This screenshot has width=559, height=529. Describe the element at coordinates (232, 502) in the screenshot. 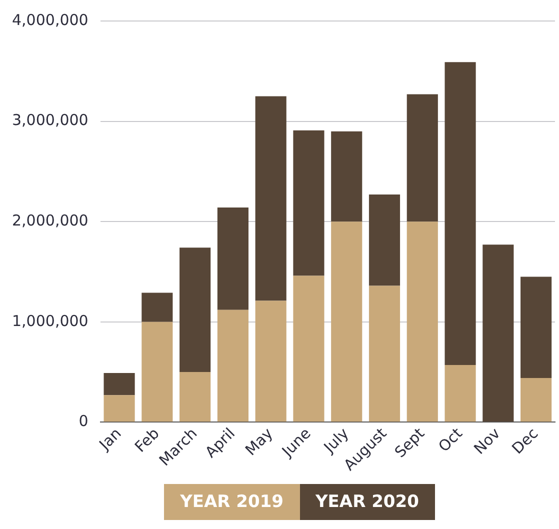

I see `text: YEAR 2019` at that location.